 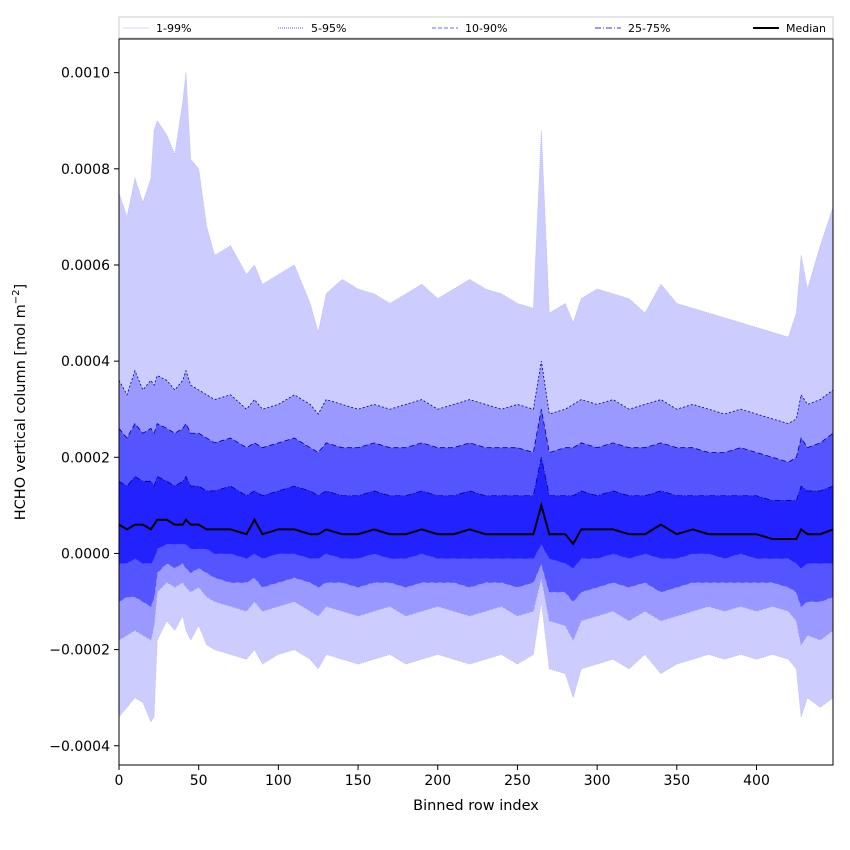 I want to click on x-tick-label: 350, so click(x=676, y=781).